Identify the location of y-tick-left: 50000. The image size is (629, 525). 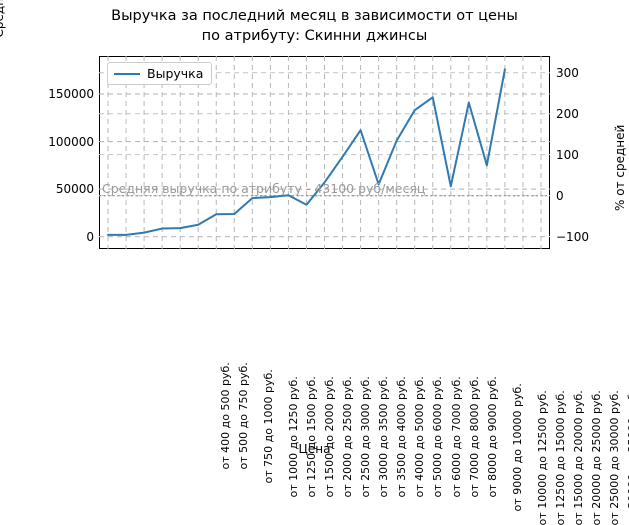
(74, 189).